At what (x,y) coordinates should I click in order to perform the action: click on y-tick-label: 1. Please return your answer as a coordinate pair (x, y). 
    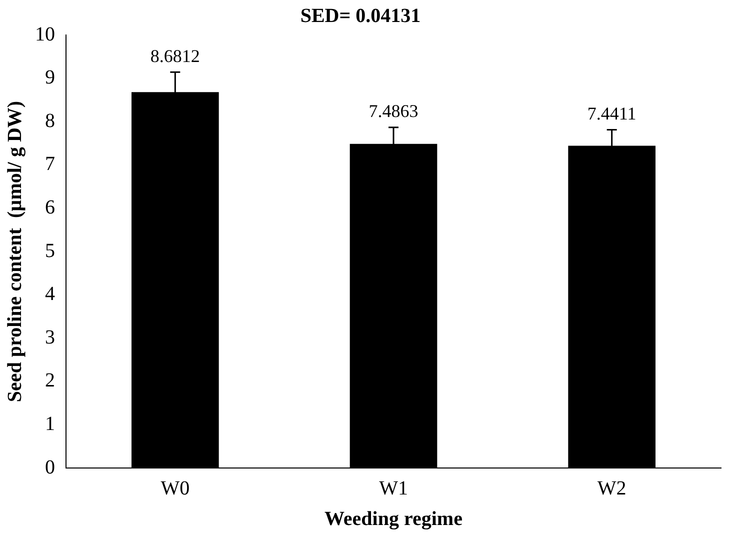
    Looking at the image, I should click on (50, 423).